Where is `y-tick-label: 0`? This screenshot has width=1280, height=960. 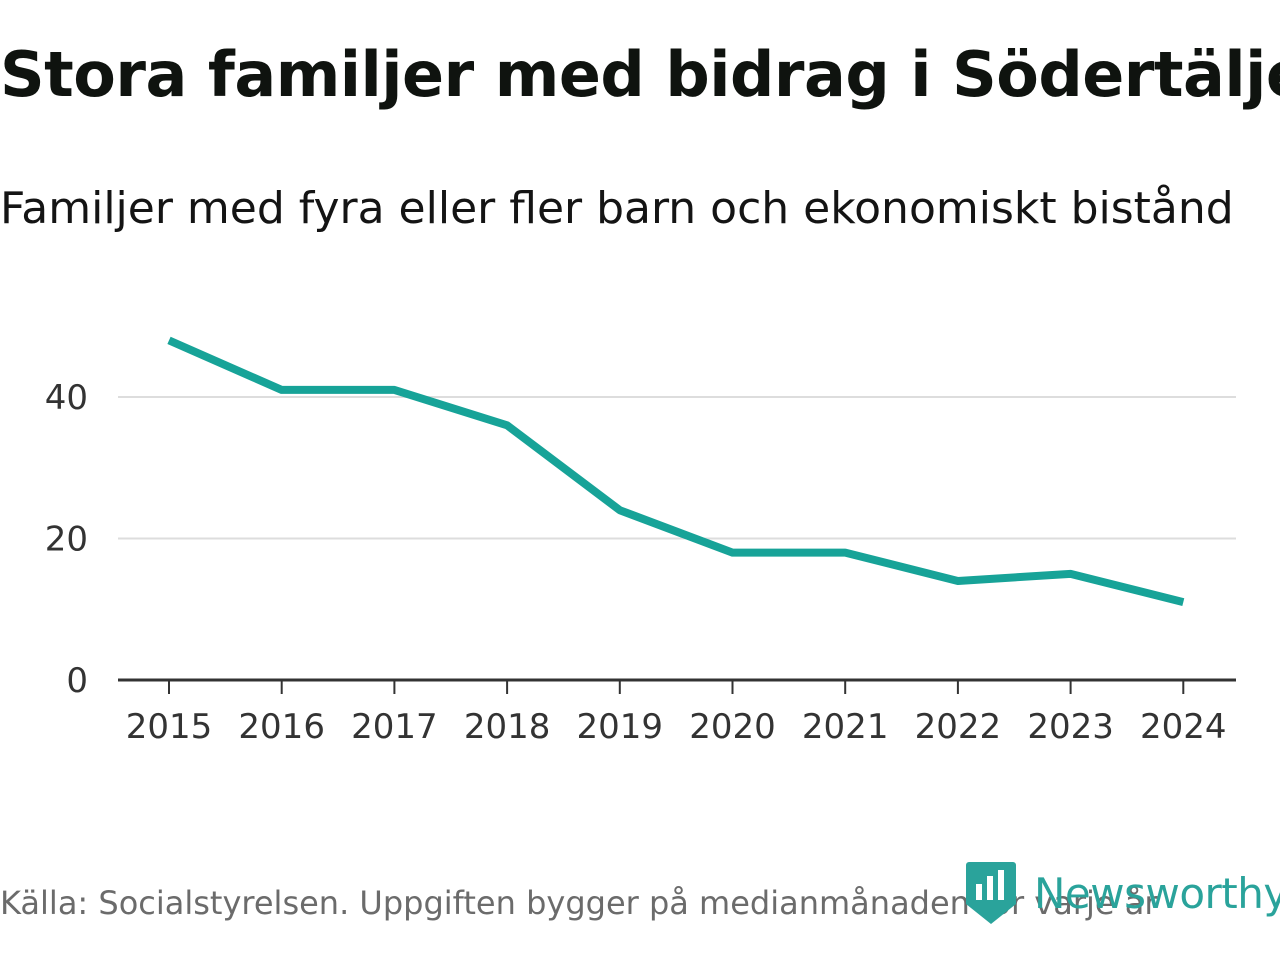 y-tick-label: 0 is located at coordinates (77, 681).